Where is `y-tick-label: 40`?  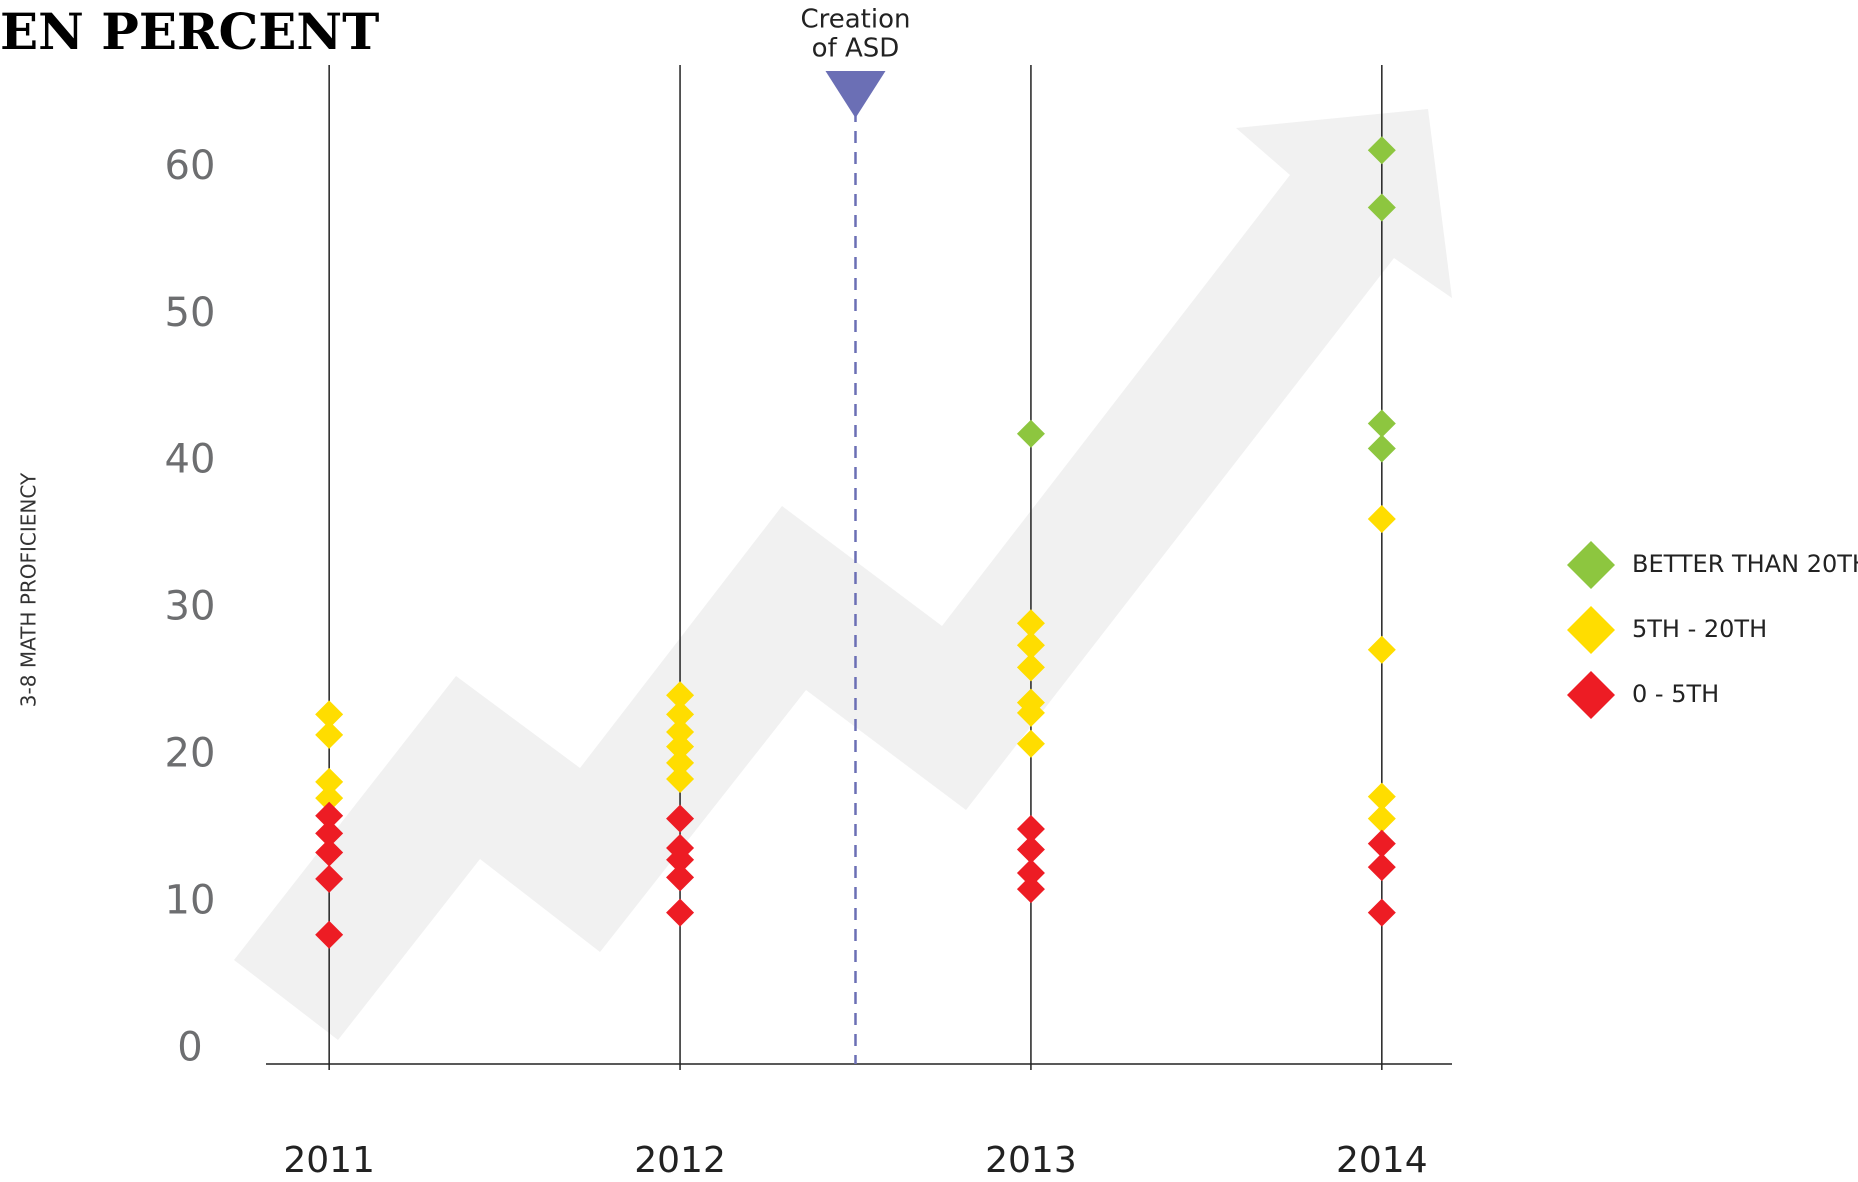 y-tick-label: 40 is located at coordinates (190, 460).